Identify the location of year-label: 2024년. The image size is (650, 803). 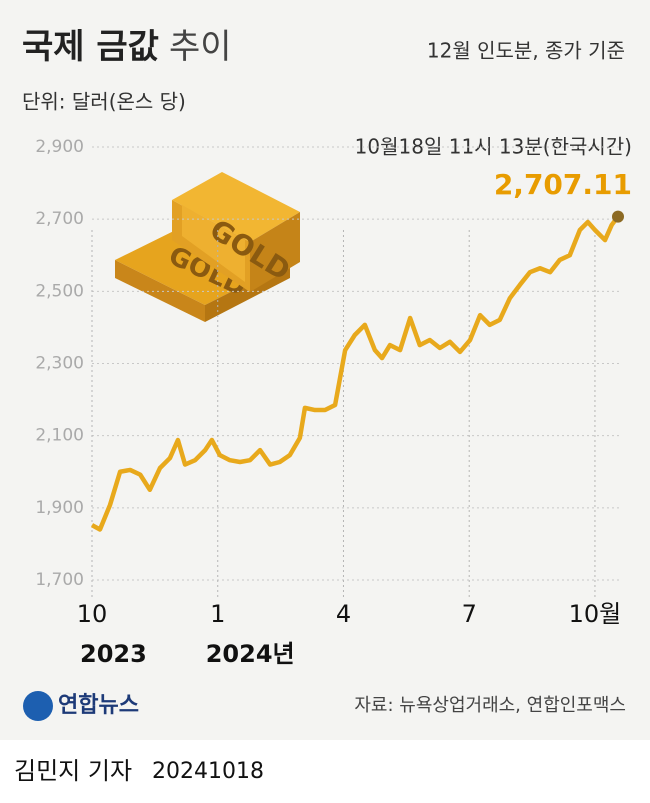
(250, 654).